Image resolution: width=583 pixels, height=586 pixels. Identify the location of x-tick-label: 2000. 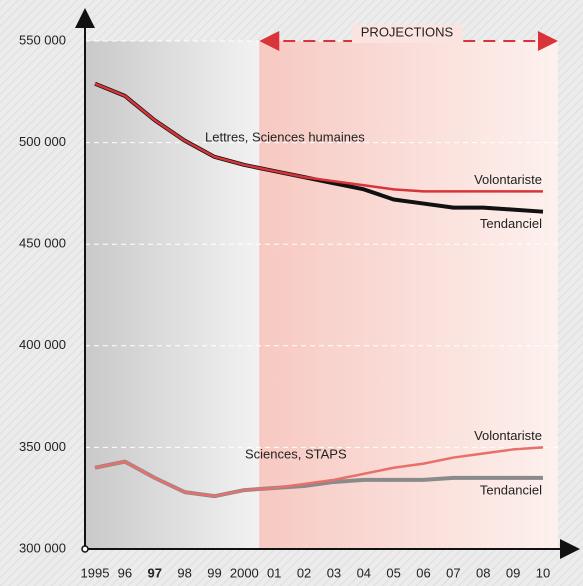
(244, 572).